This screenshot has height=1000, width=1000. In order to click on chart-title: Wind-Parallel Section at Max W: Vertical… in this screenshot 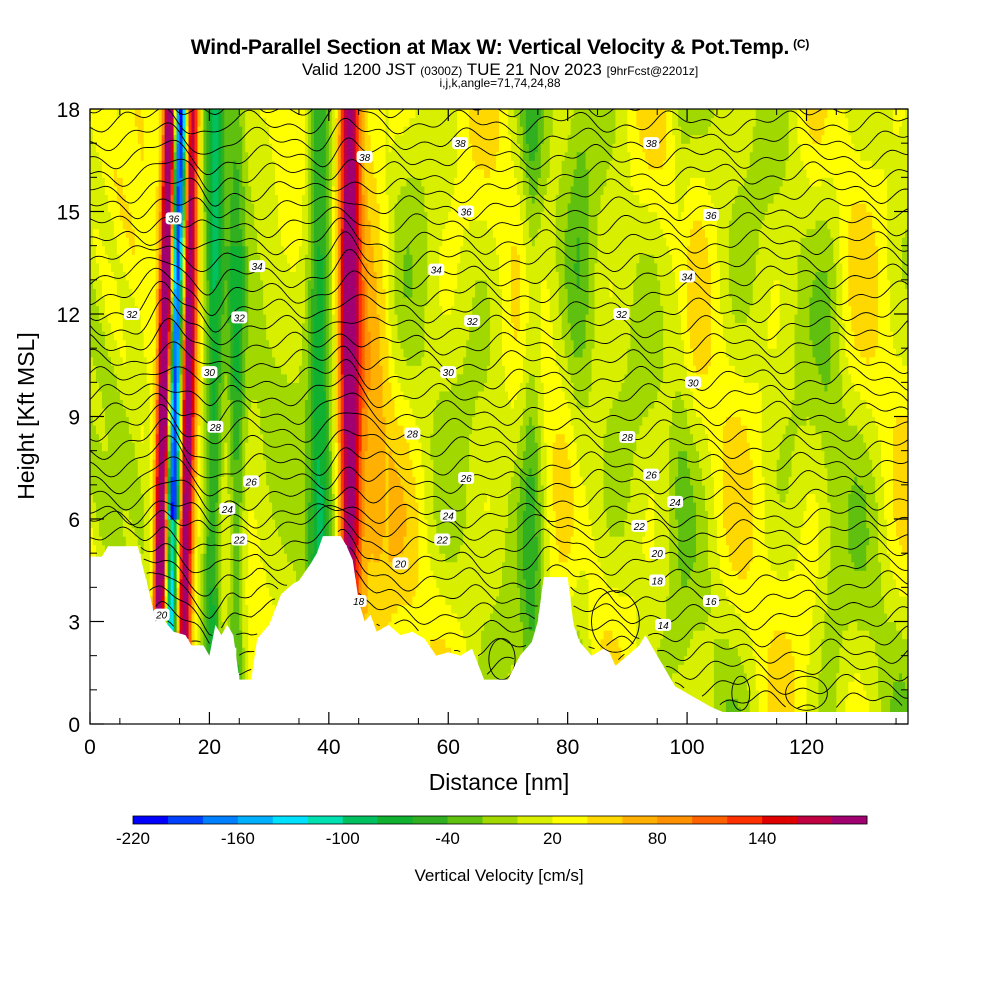, I will do `click(500, 48)`.